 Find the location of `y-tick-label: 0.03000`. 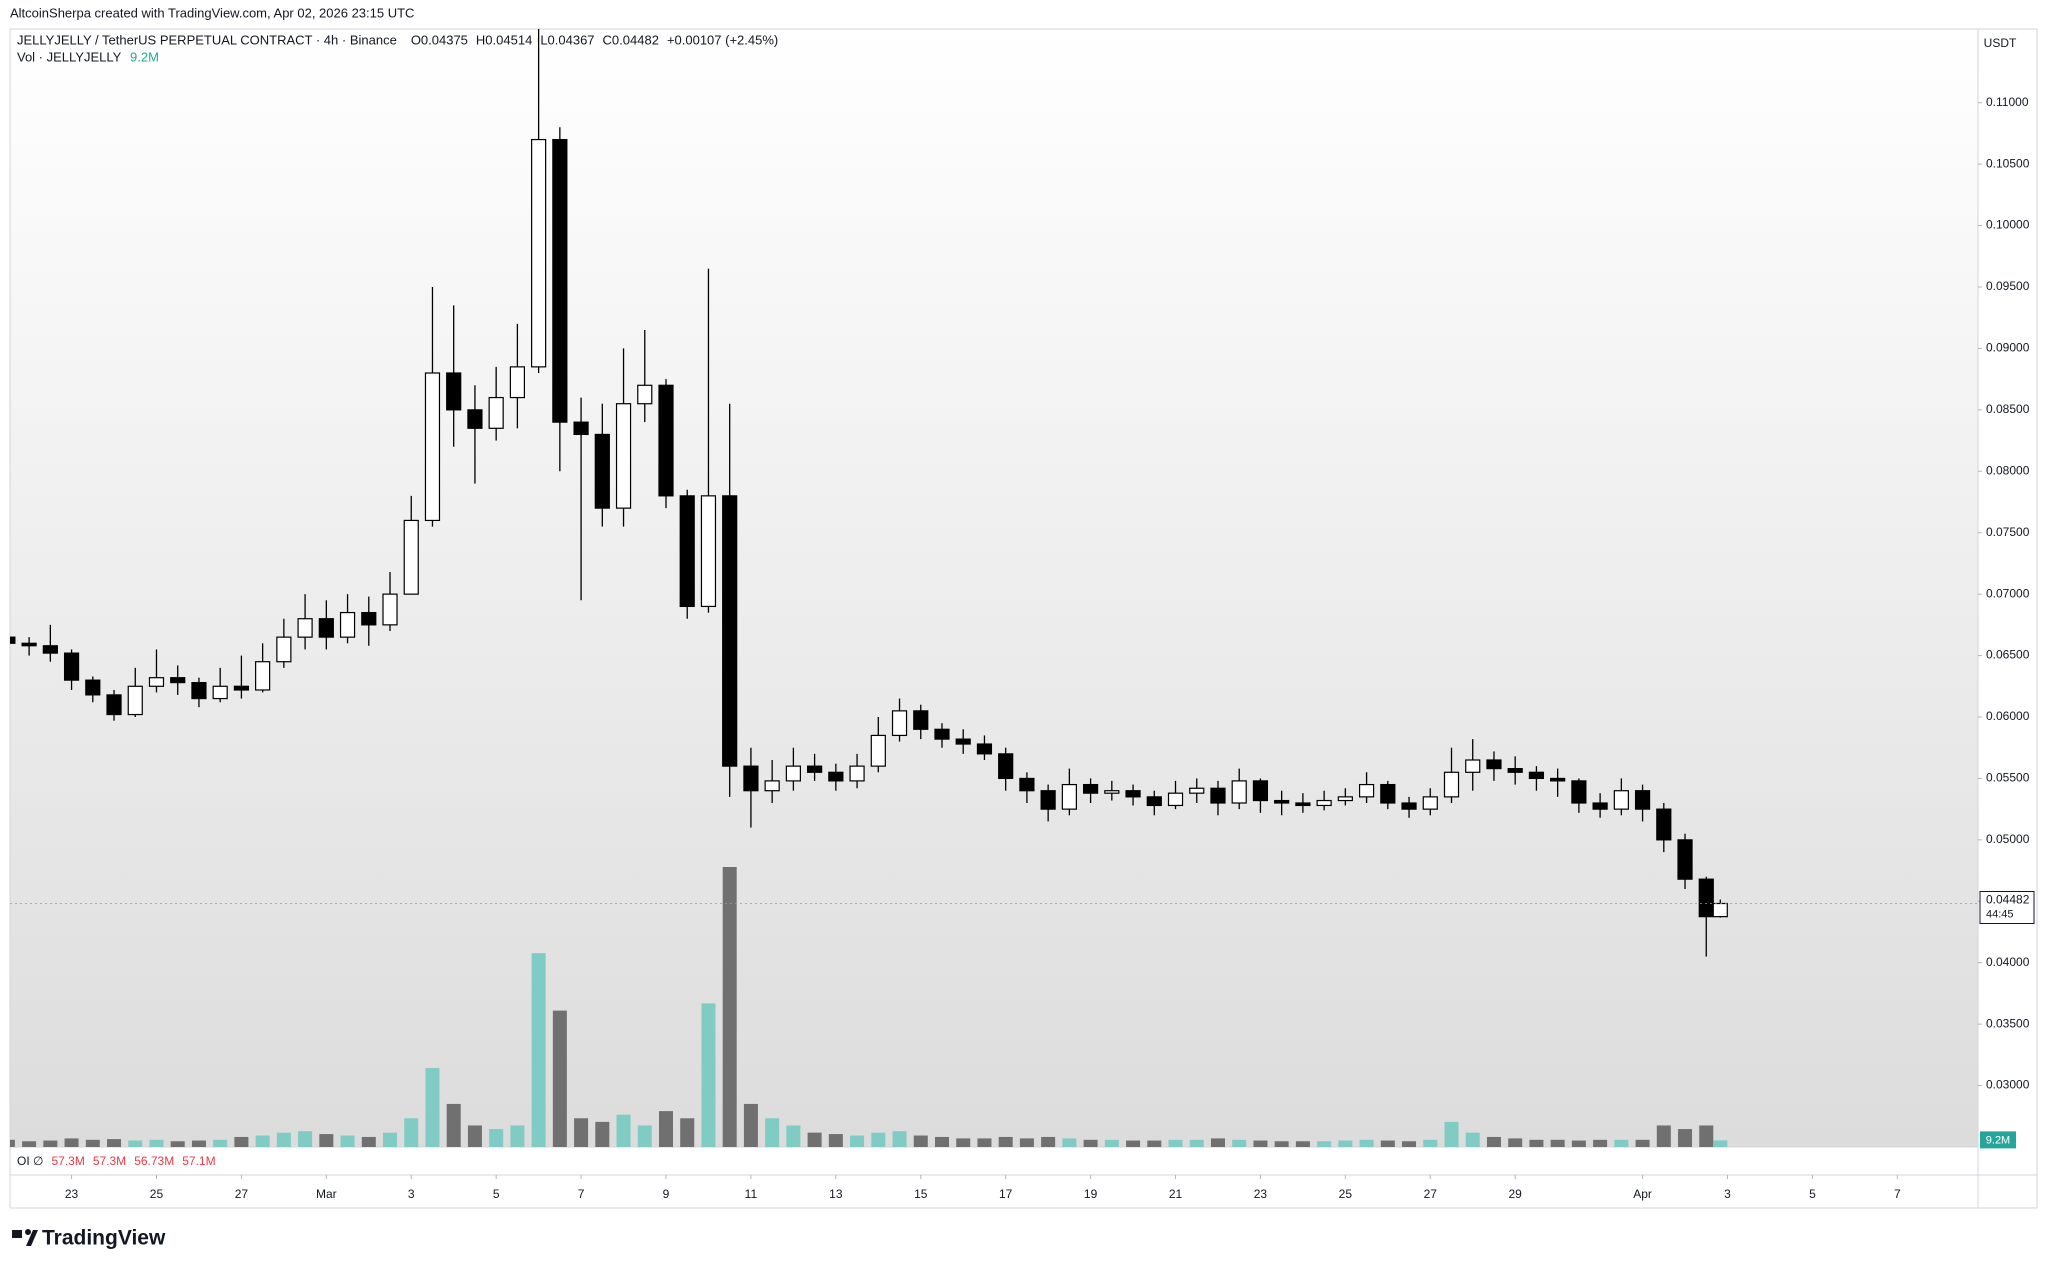

y-tick-label: 0.03000 is located at coordinates (2008, 1085).